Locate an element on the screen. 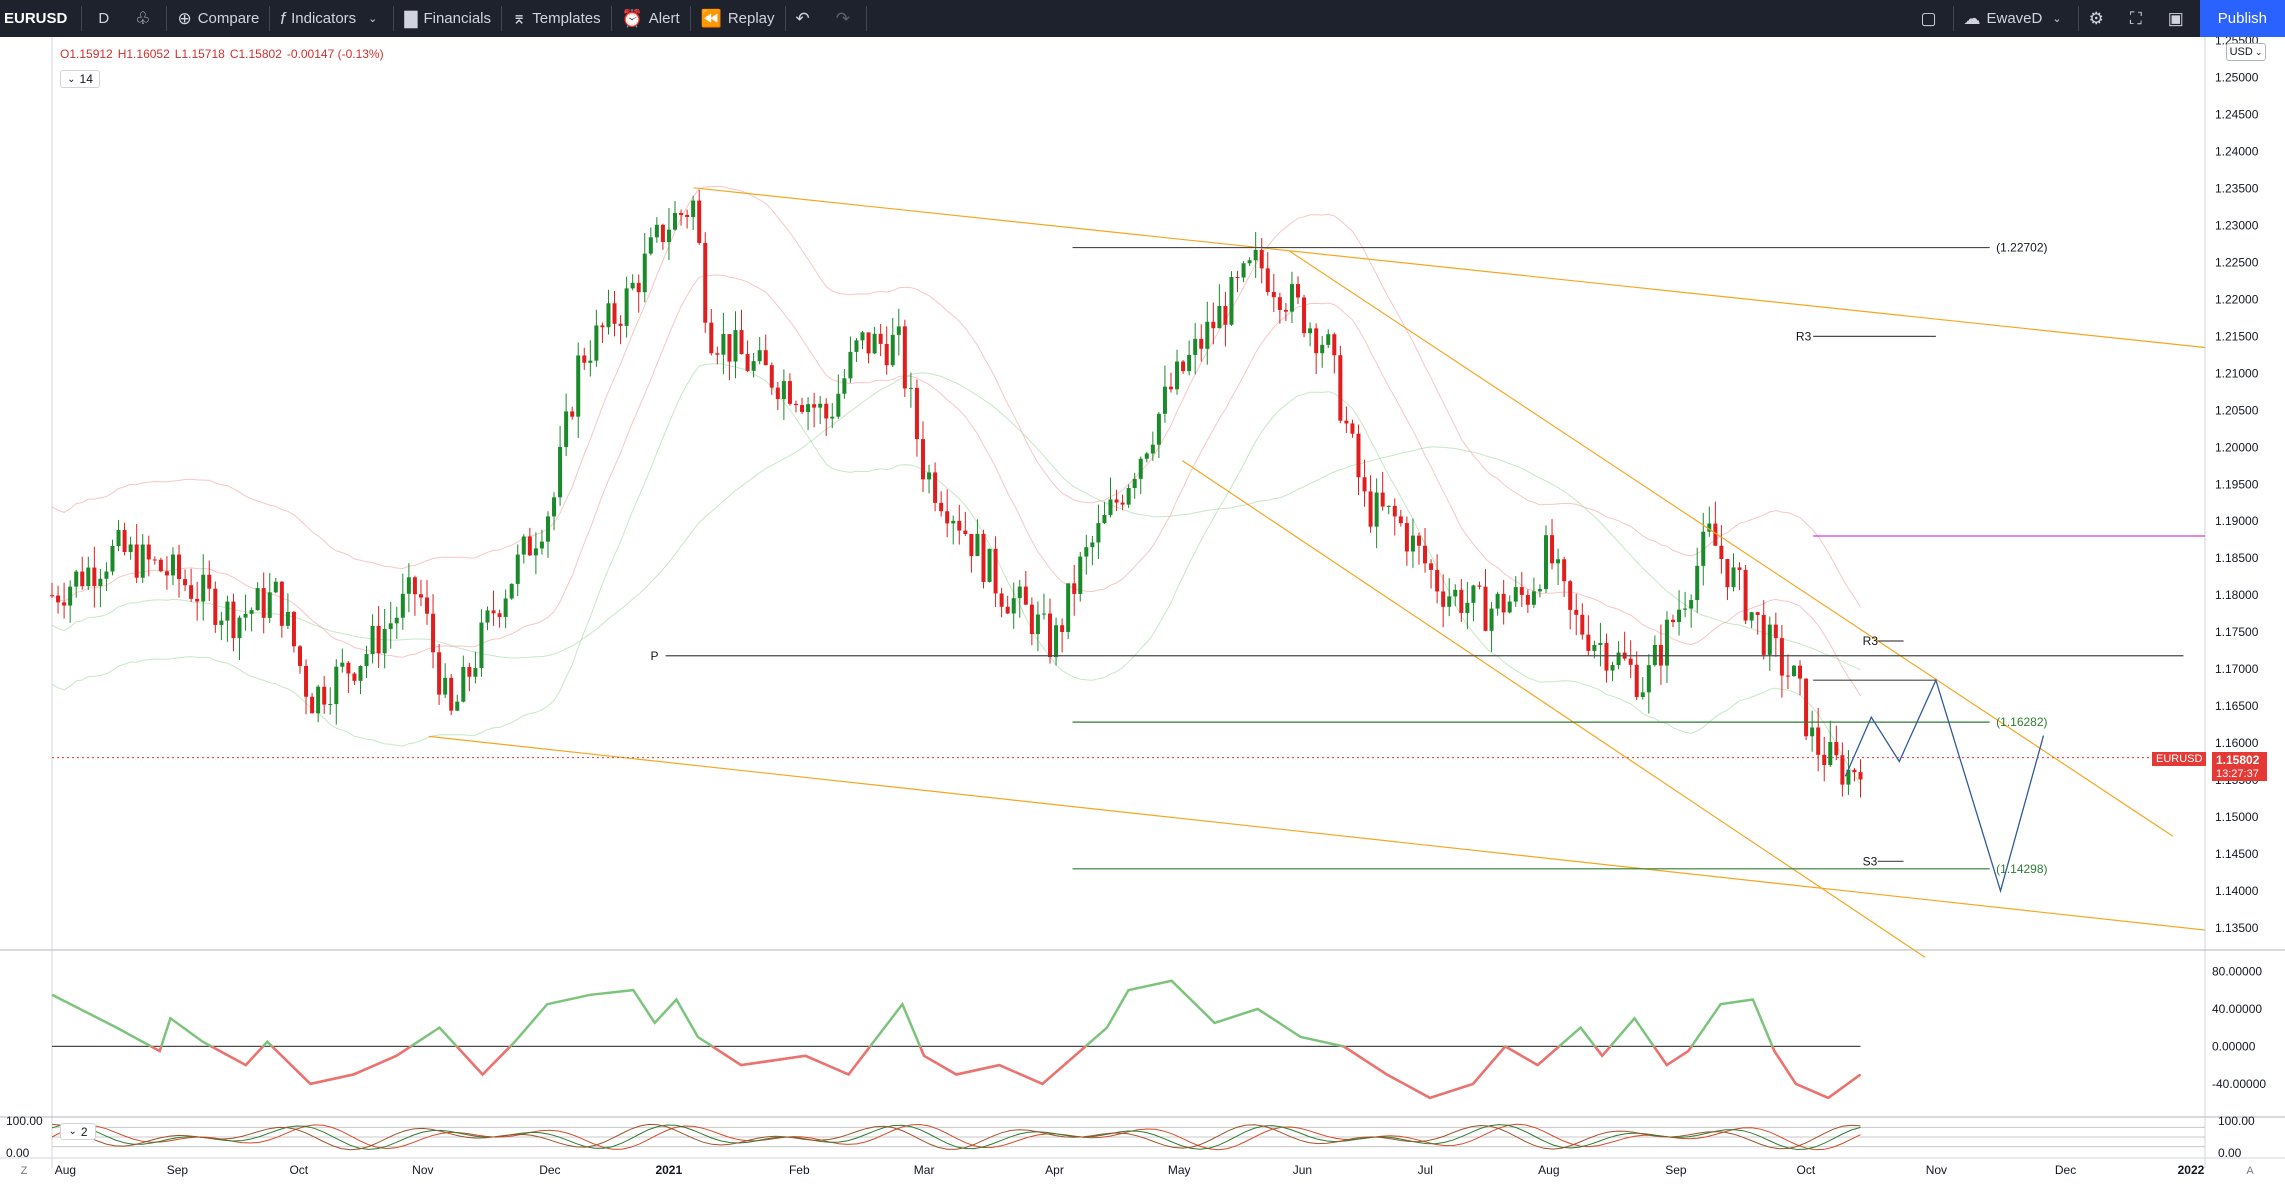 The width and height of the screenshot is (2285, 1186). layout-name-button: ☁ EwaveD ⌄ is located at coordinates (2016, 18).